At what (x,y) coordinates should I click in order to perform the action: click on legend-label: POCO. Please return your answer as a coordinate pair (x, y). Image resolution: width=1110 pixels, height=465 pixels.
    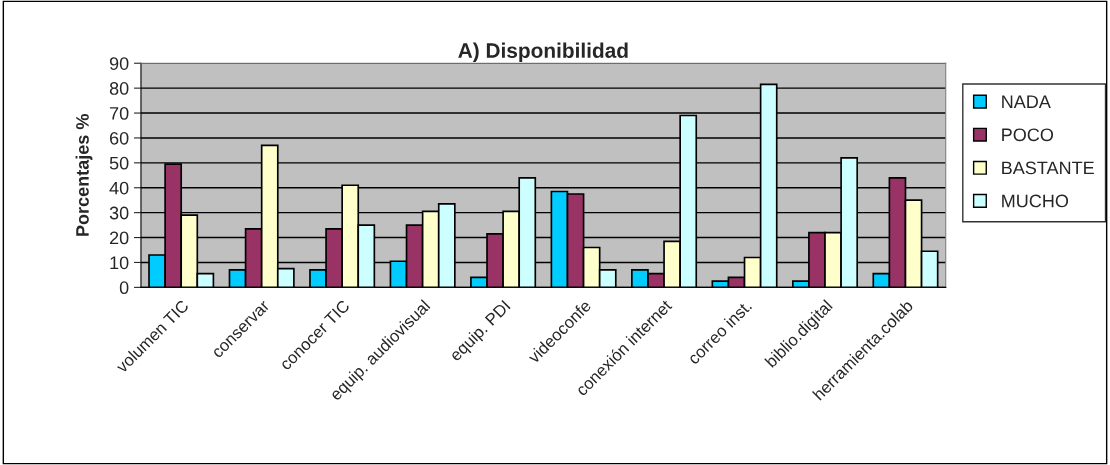
    Looking at the image, I should click on (1028, 135).